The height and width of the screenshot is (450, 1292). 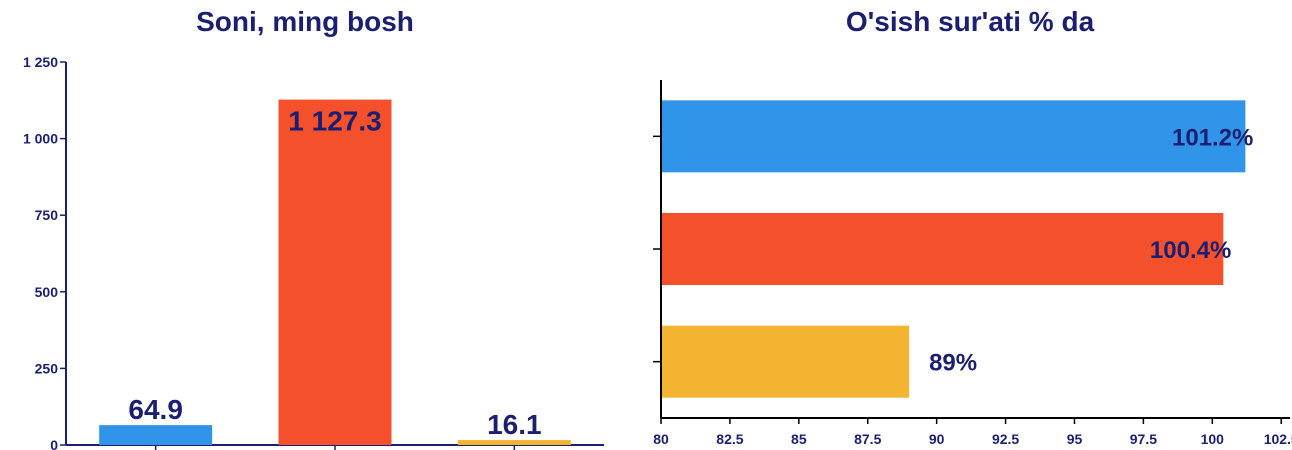 What do you see at coordinates (40, 139) in the screenshot?
I see `y-tick-label: 1 000` at bounding box center [40, 139].